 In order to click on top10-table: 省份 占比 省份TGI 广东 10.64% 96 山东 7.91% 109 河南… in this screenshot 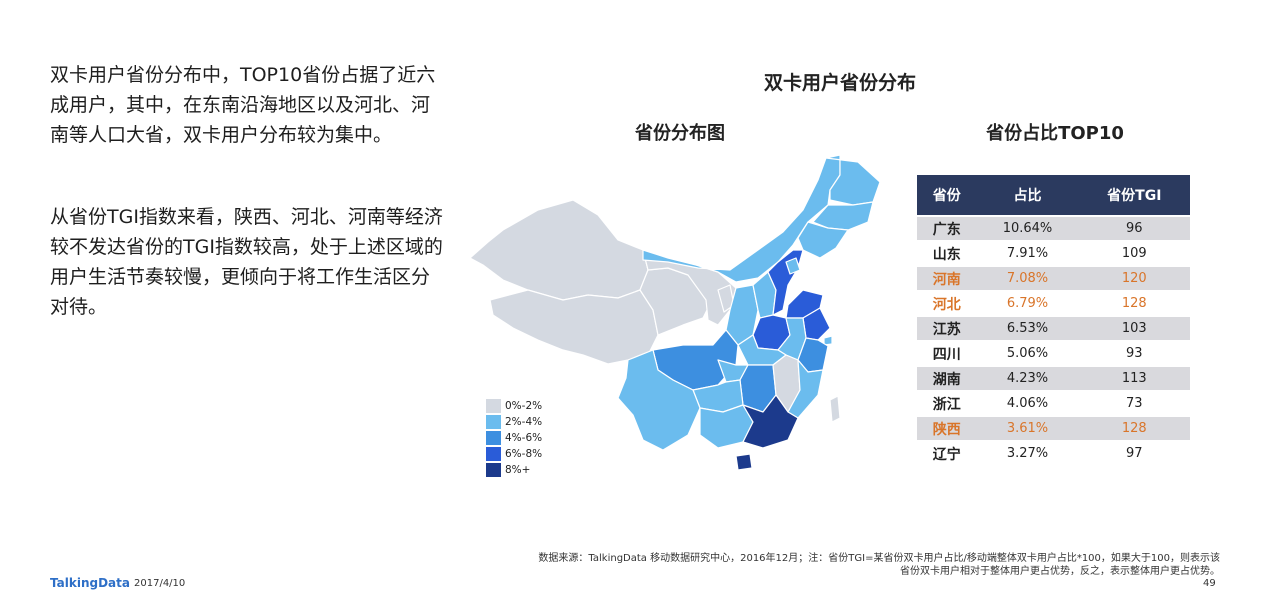, I will do `click(1053, 320)`.